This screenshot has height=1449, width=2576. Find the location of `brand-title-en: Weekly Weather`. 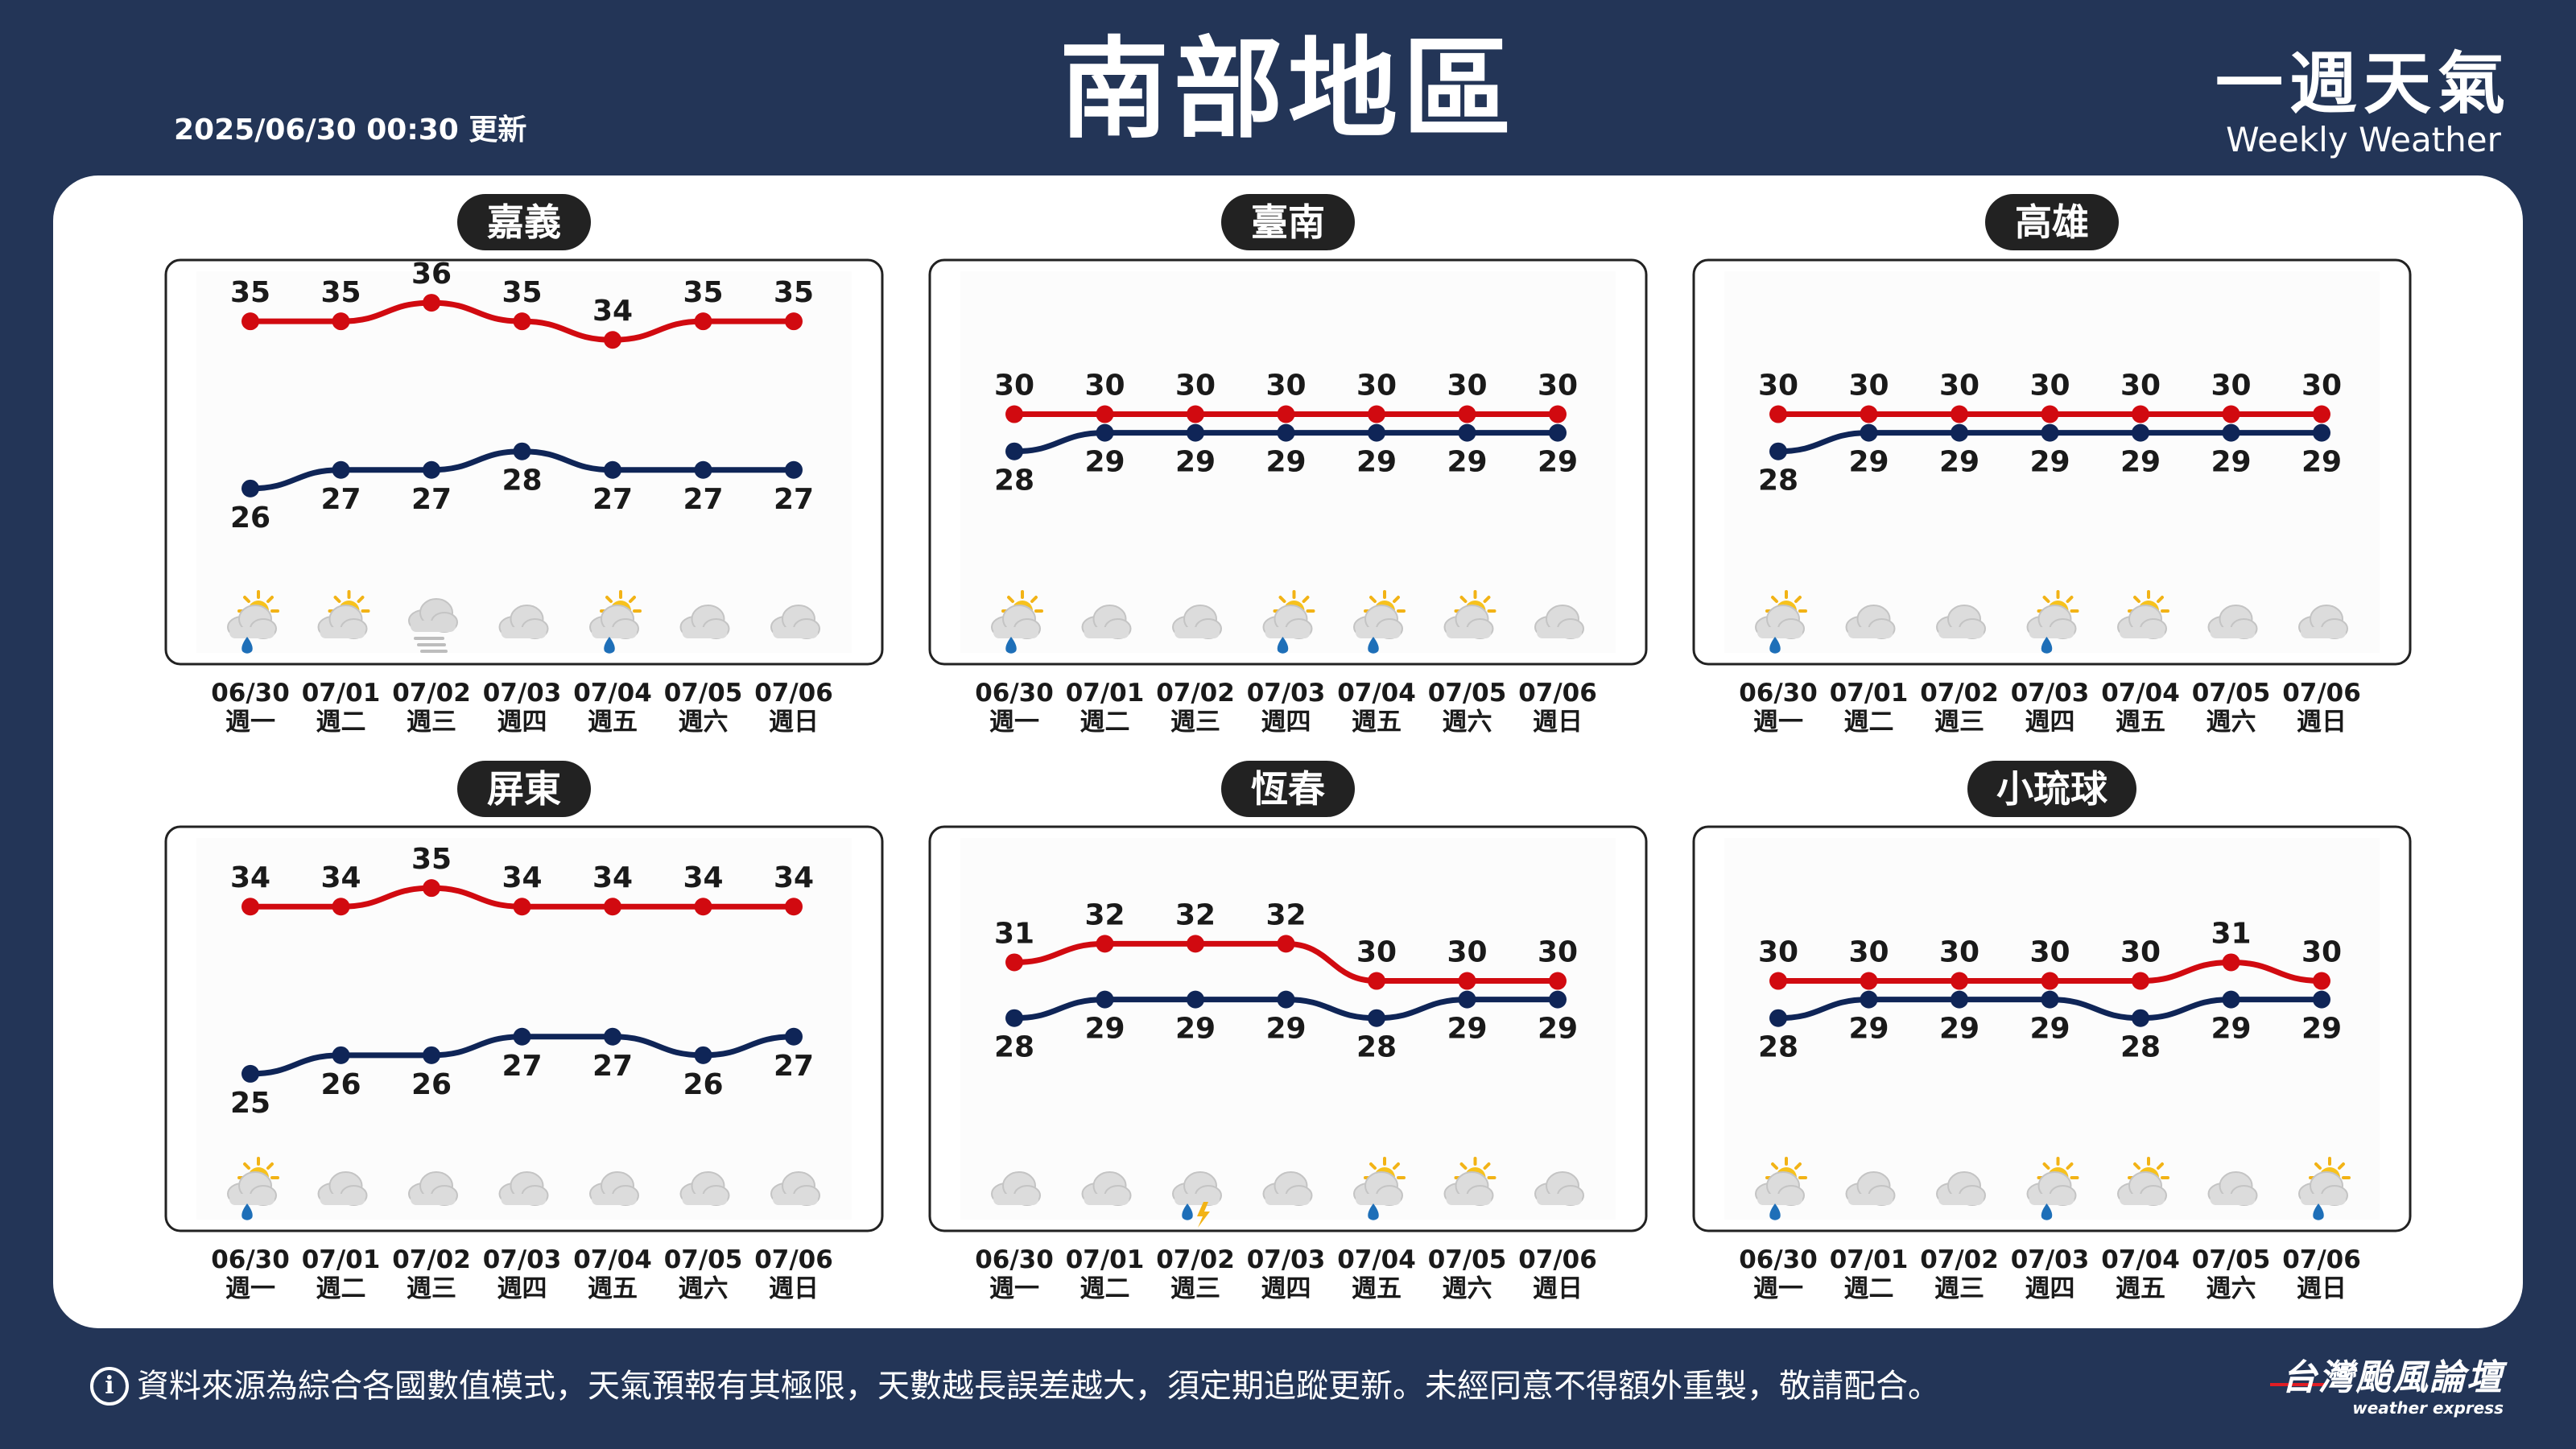

brand-title-en: Weekly Weather is located at coordinates (2363, 139).